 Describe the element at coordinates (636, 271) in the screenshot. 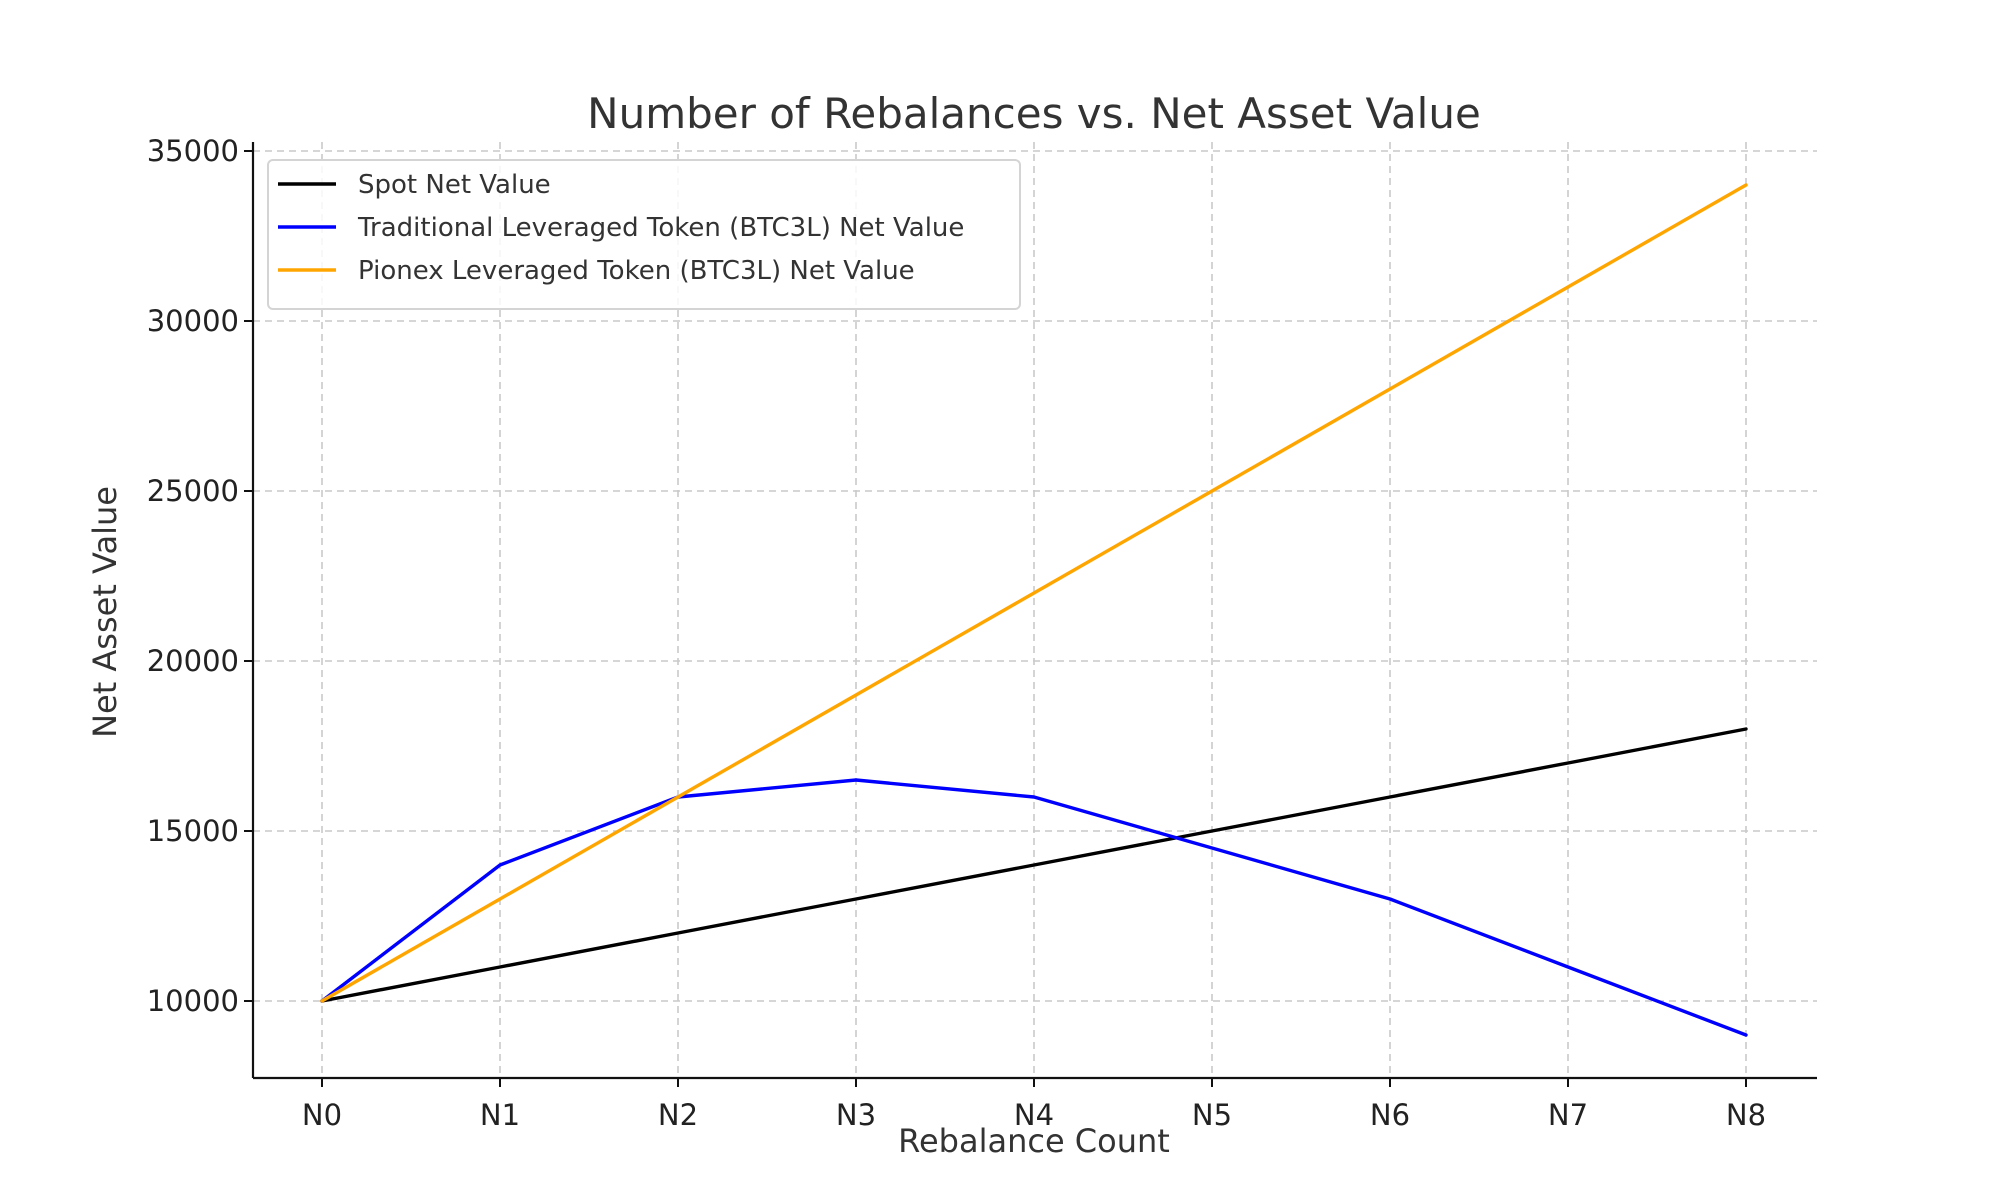

I see `legend-label: Pionex Leveraged Token (BTC3L) Net Value` at that location.